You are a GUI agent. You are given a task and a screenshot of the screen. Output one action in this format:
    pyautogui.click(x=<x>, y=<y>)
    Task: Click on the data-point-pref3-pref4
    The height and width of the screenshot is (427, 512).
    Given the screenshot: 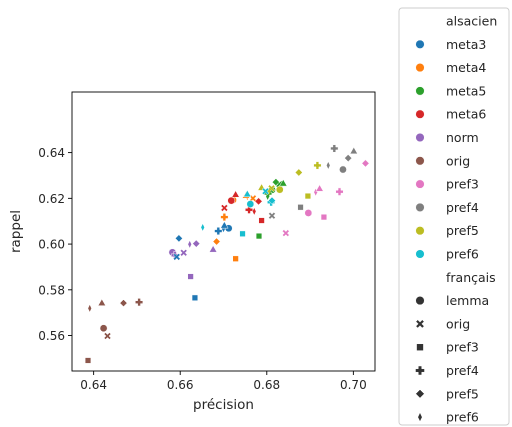 What is the action you would take?
    pyautogui.click(x=339, y=191)
    